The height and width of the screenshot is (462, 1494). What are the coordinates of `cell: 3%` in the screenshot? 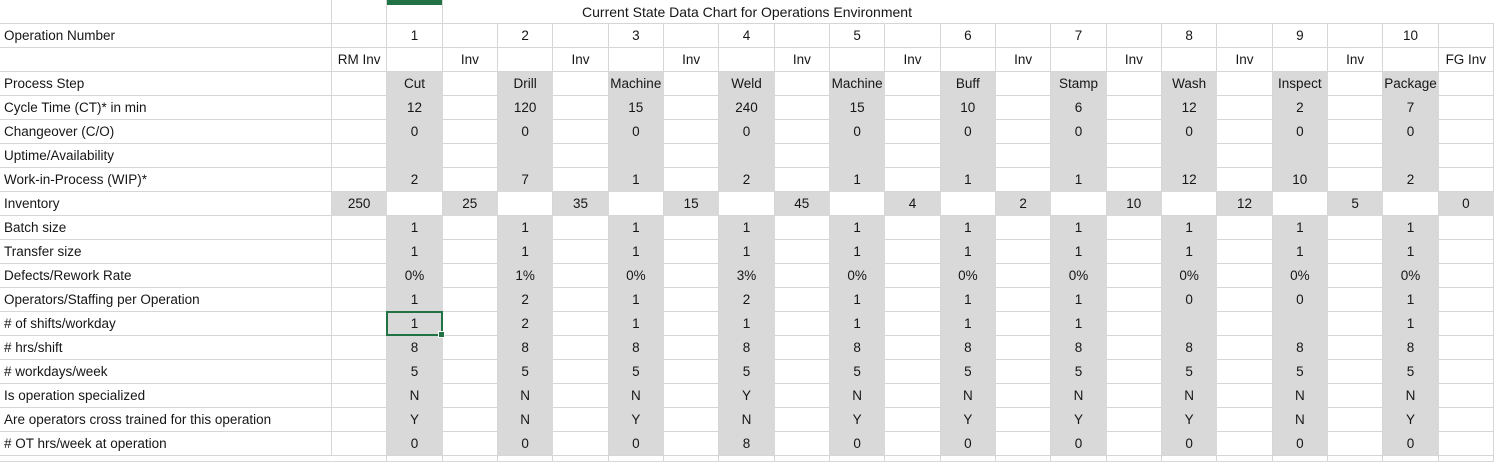 It's located at (747, 276).